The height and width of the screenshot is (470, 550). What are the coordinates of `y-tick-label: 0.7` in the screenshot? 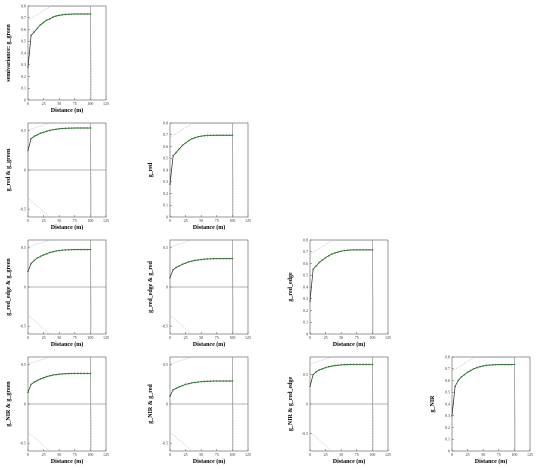 It's located at (165, 134).